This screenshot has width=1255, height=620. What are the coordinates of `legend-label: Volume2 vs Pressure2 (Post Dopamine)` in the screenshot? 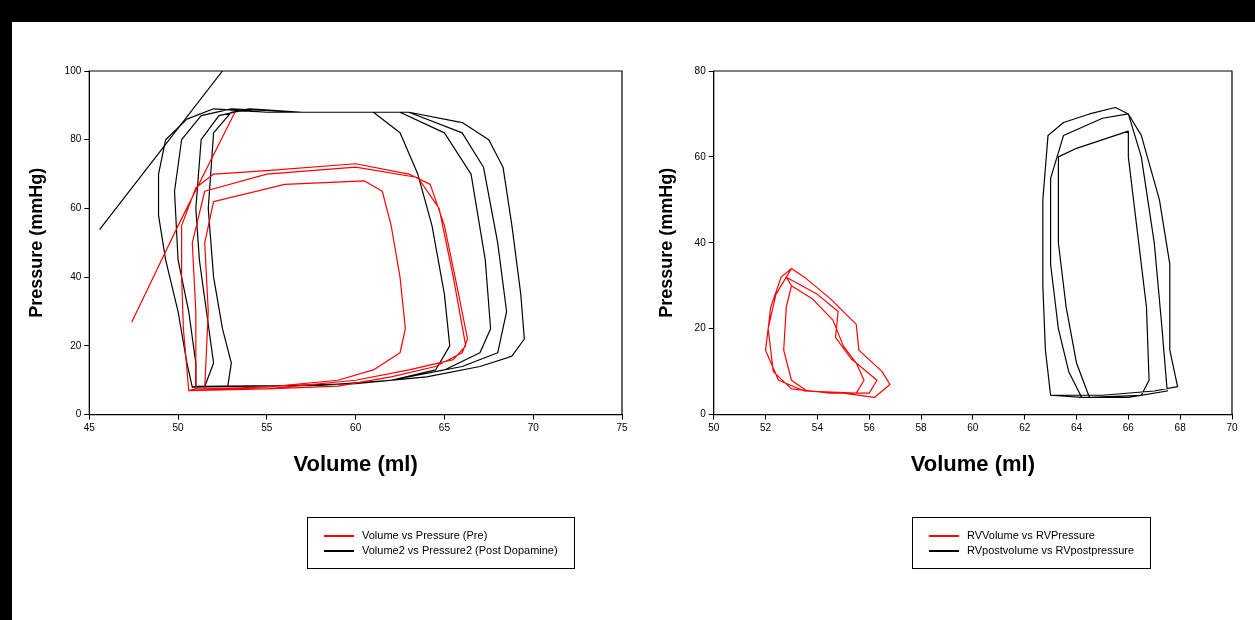 It's located at (460, 550).